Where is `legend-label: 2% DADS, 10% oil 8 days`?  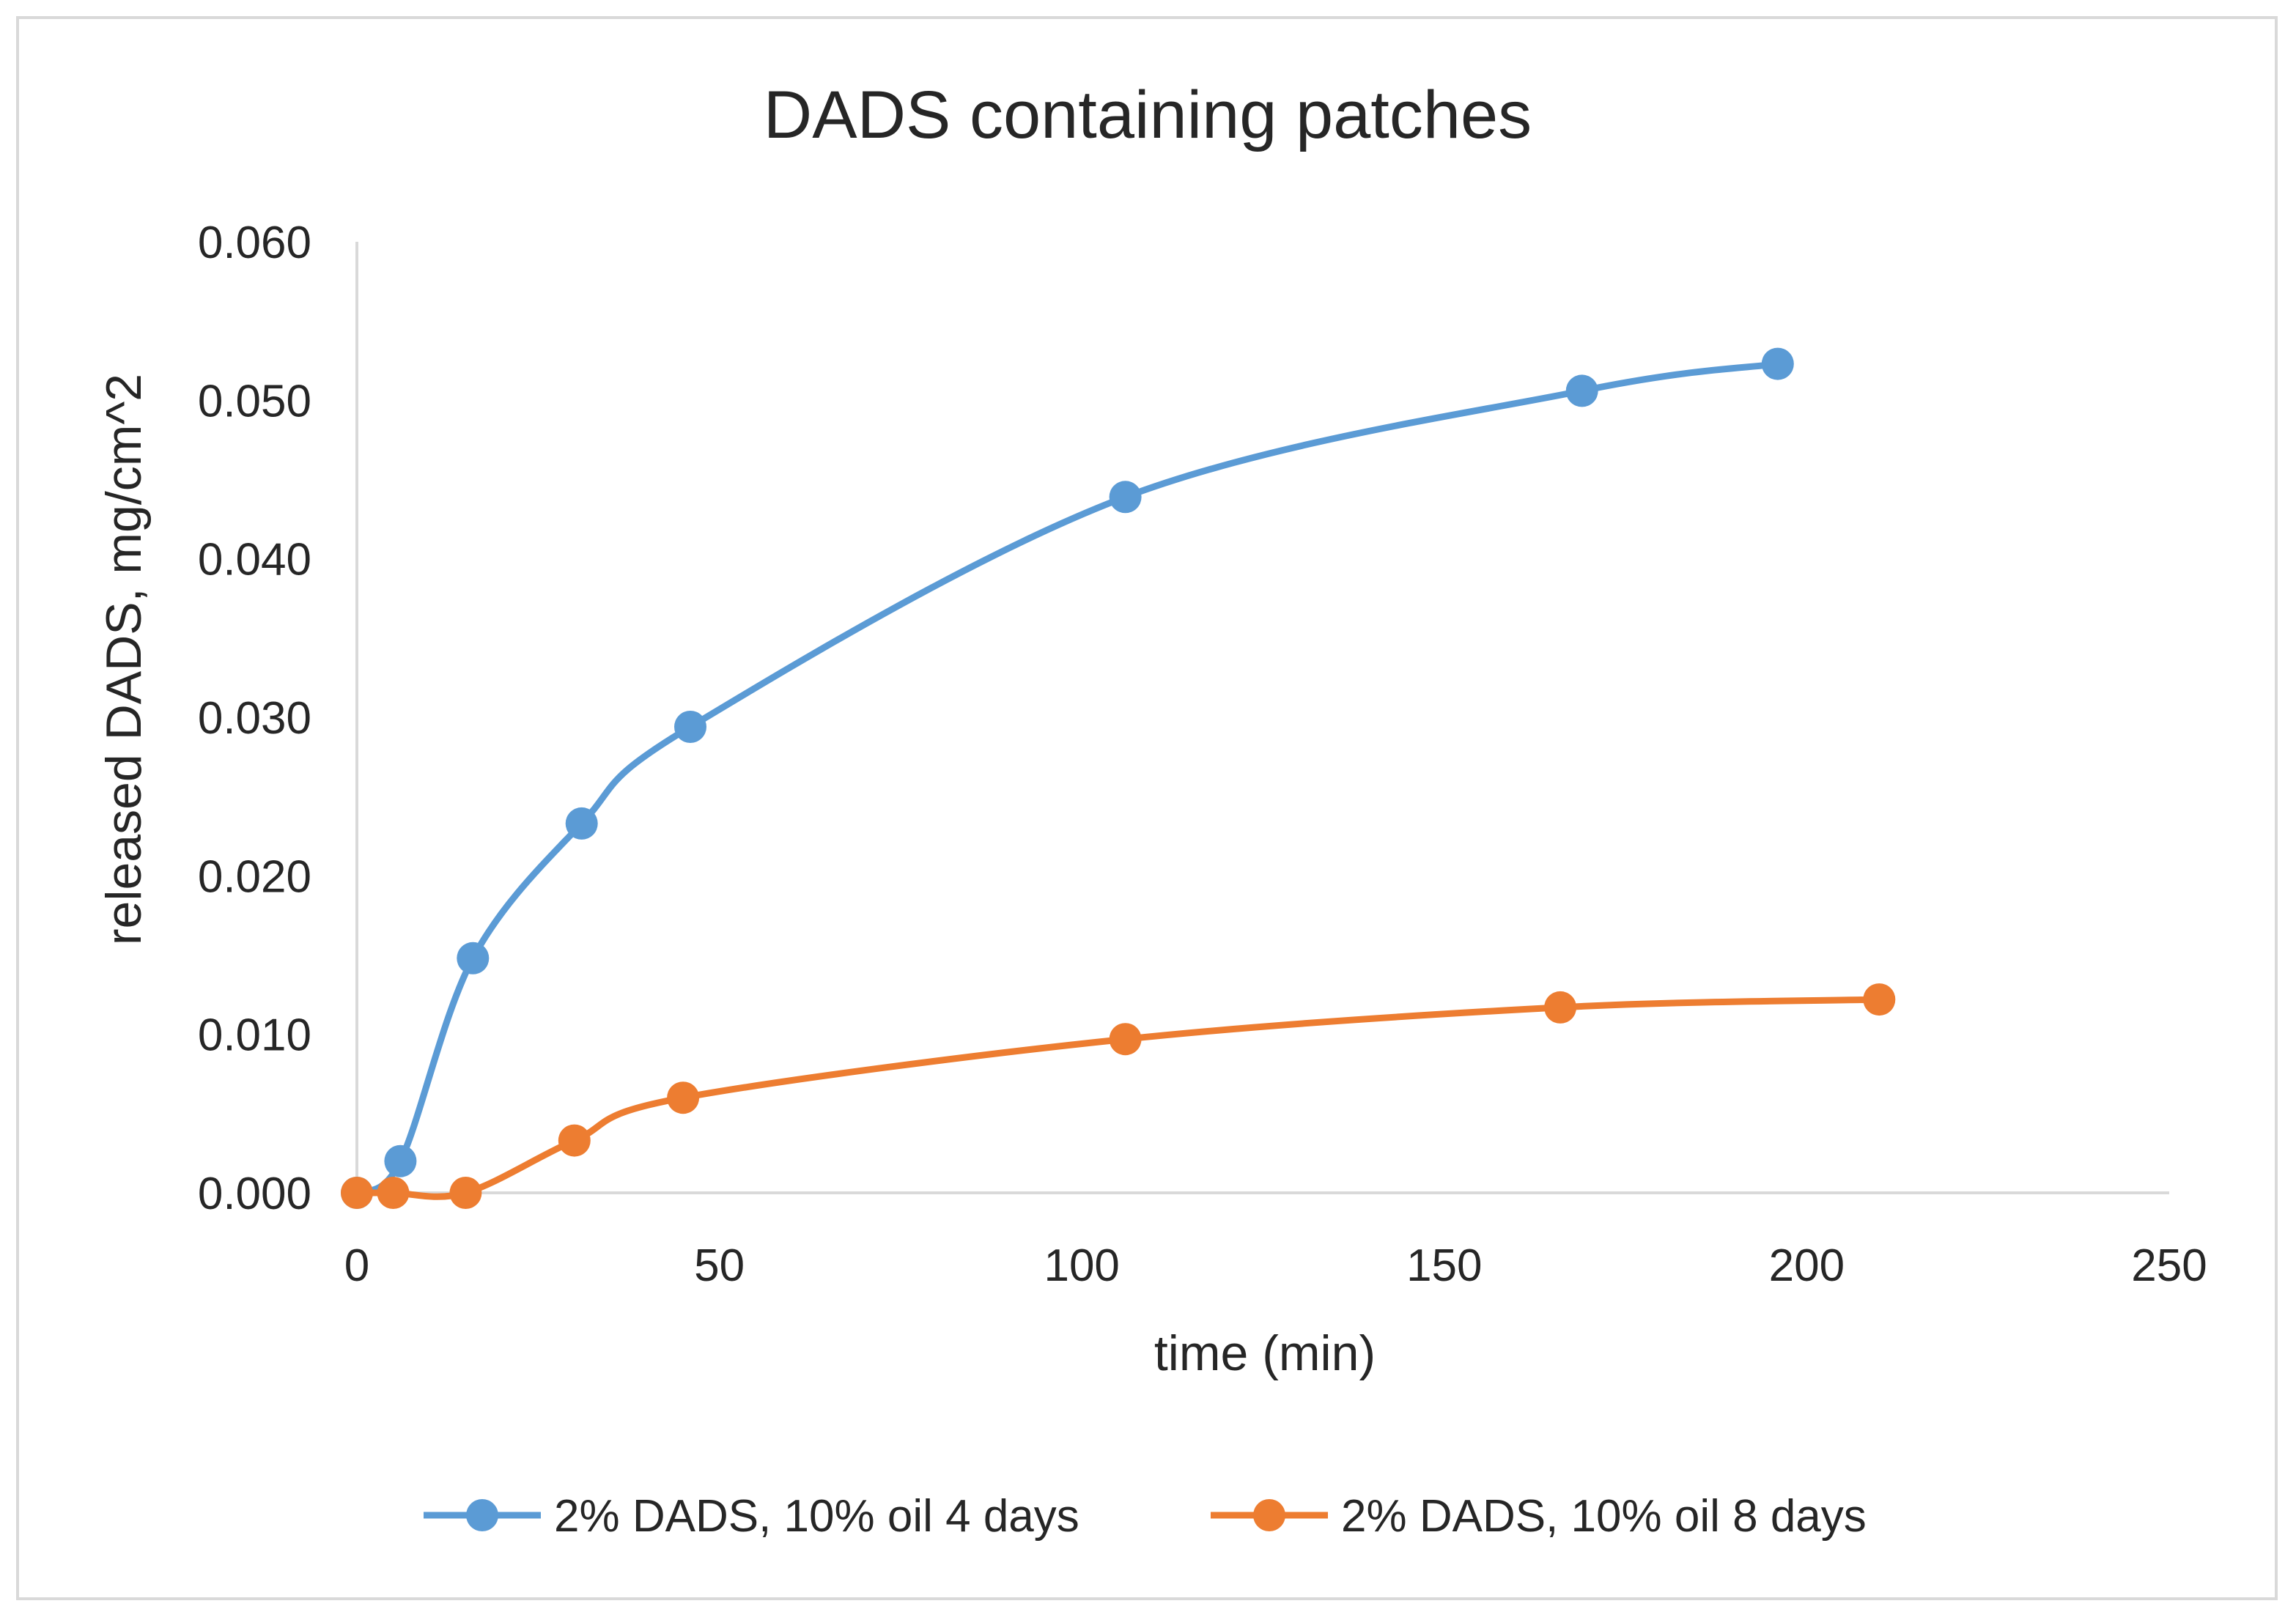
legend-label: 2% DADS, 10% oil 8 days is located at coordinates (1604, 1516).